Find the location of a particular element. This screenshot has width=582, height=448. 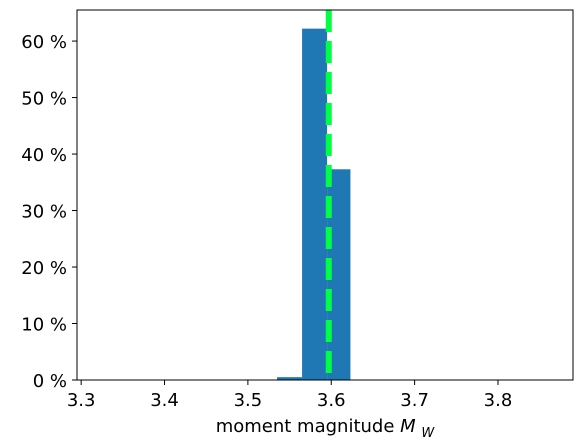

x-axis-label-subscript: W is located at coordinates (428, 433).